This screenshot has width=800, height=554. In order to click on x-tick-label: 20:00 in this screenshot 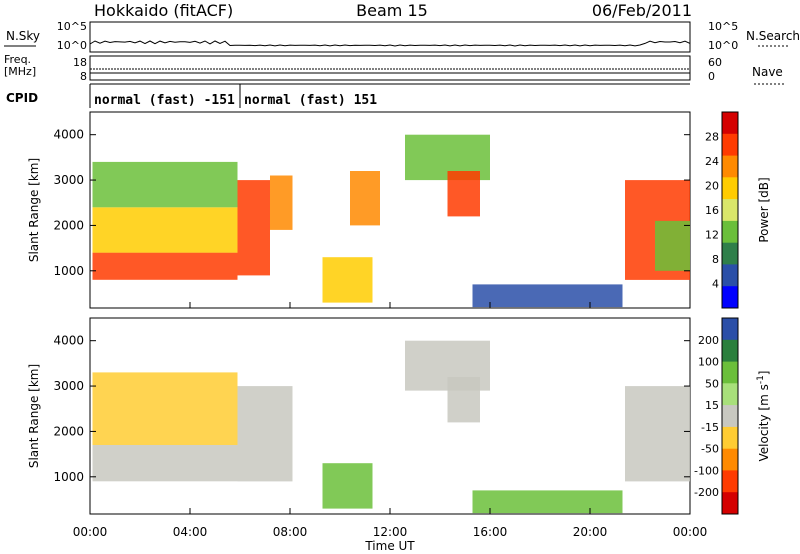, I will do `click(590, 532)`.